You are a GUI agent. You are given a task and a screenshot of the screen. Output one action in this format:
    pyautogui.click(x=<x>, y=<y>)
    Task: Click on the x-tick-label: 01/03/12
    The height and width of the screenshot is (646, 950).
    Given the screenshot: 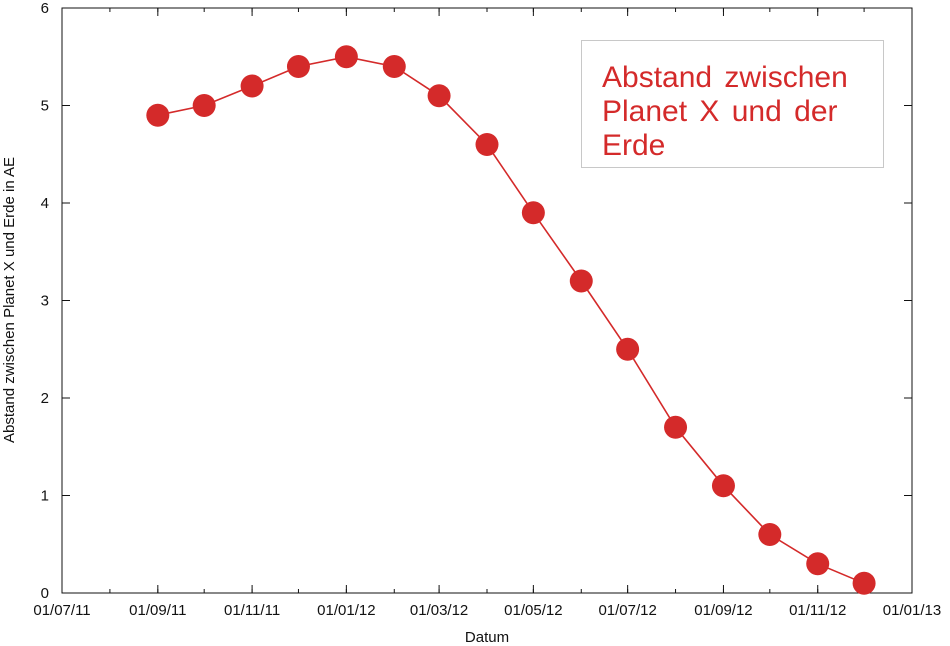 What is the action you would take?
    pyautogui.click(x=439, y=610)
    